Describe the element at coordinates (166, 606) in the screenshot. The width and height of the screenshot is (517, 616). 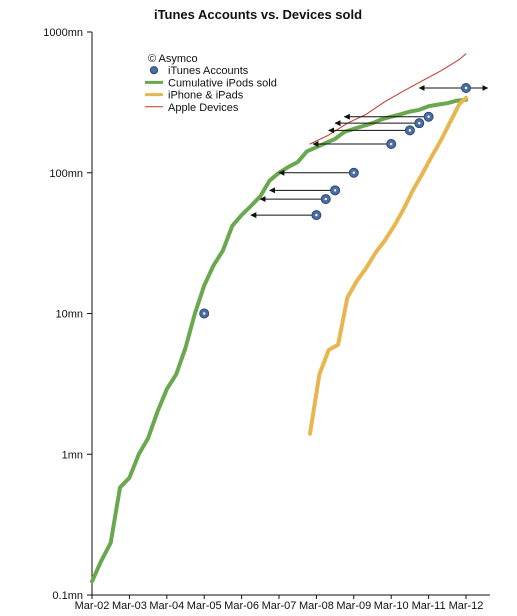
I see `x-tick-label: Mar-04` at that location.